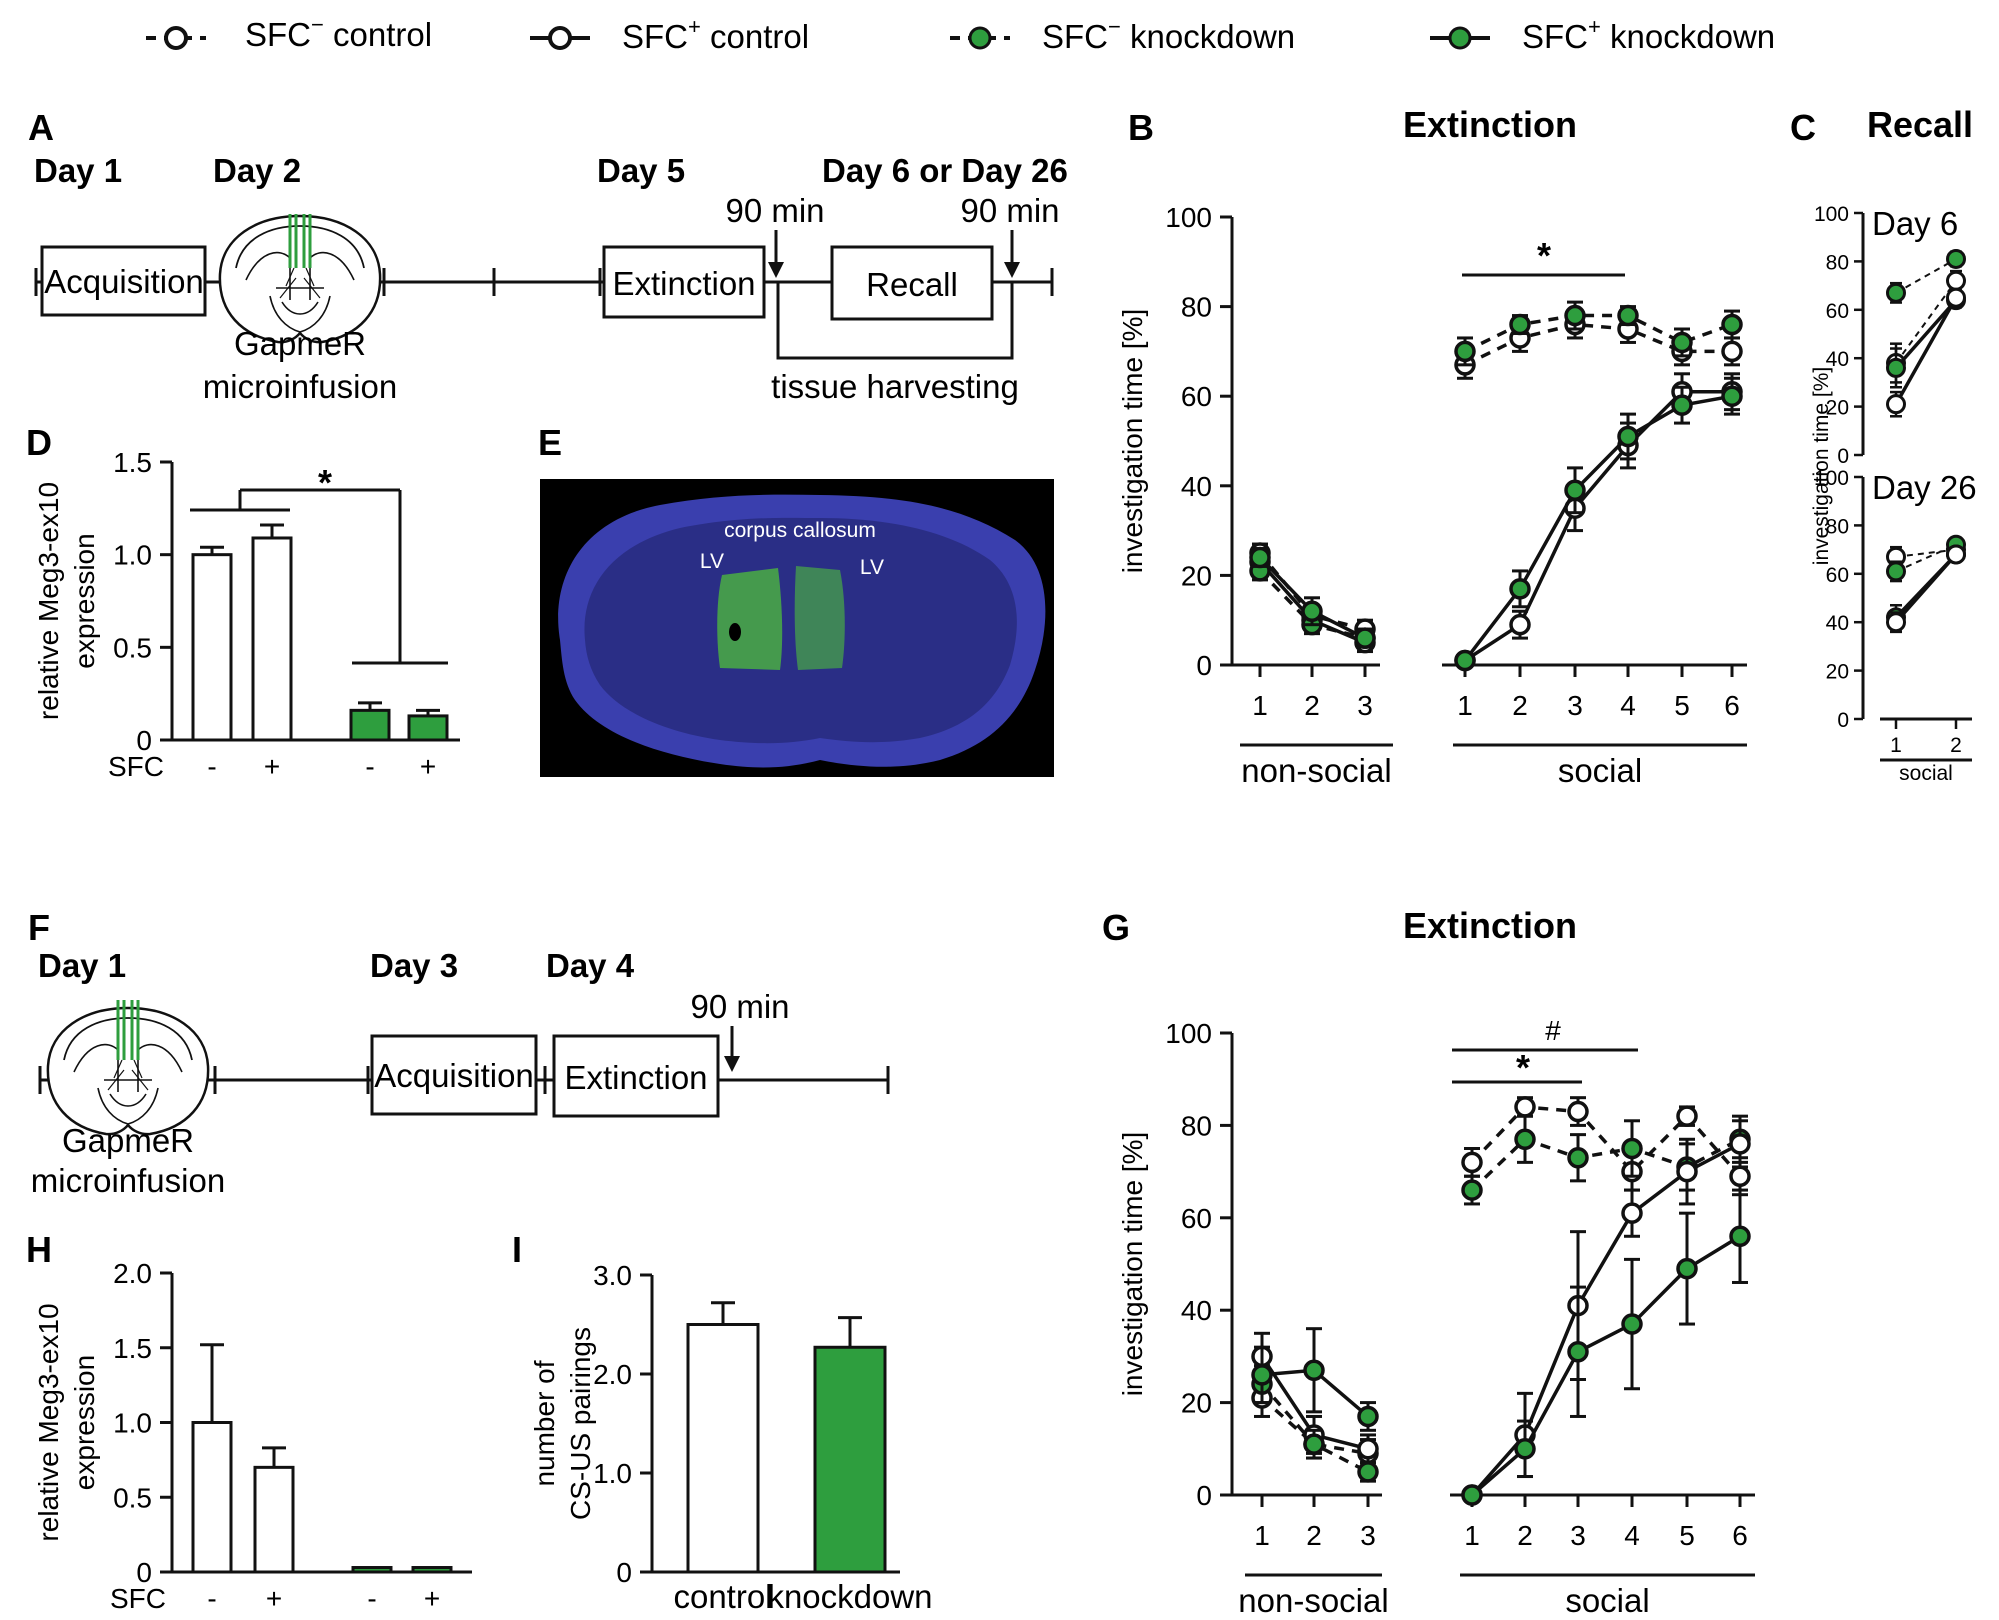 Image resolution: width=1999 pixels, height=1620 pixels. Describe the element at coordinates (1490, 925) in the screenshot. I see `chart-title: Extinction` at that location.